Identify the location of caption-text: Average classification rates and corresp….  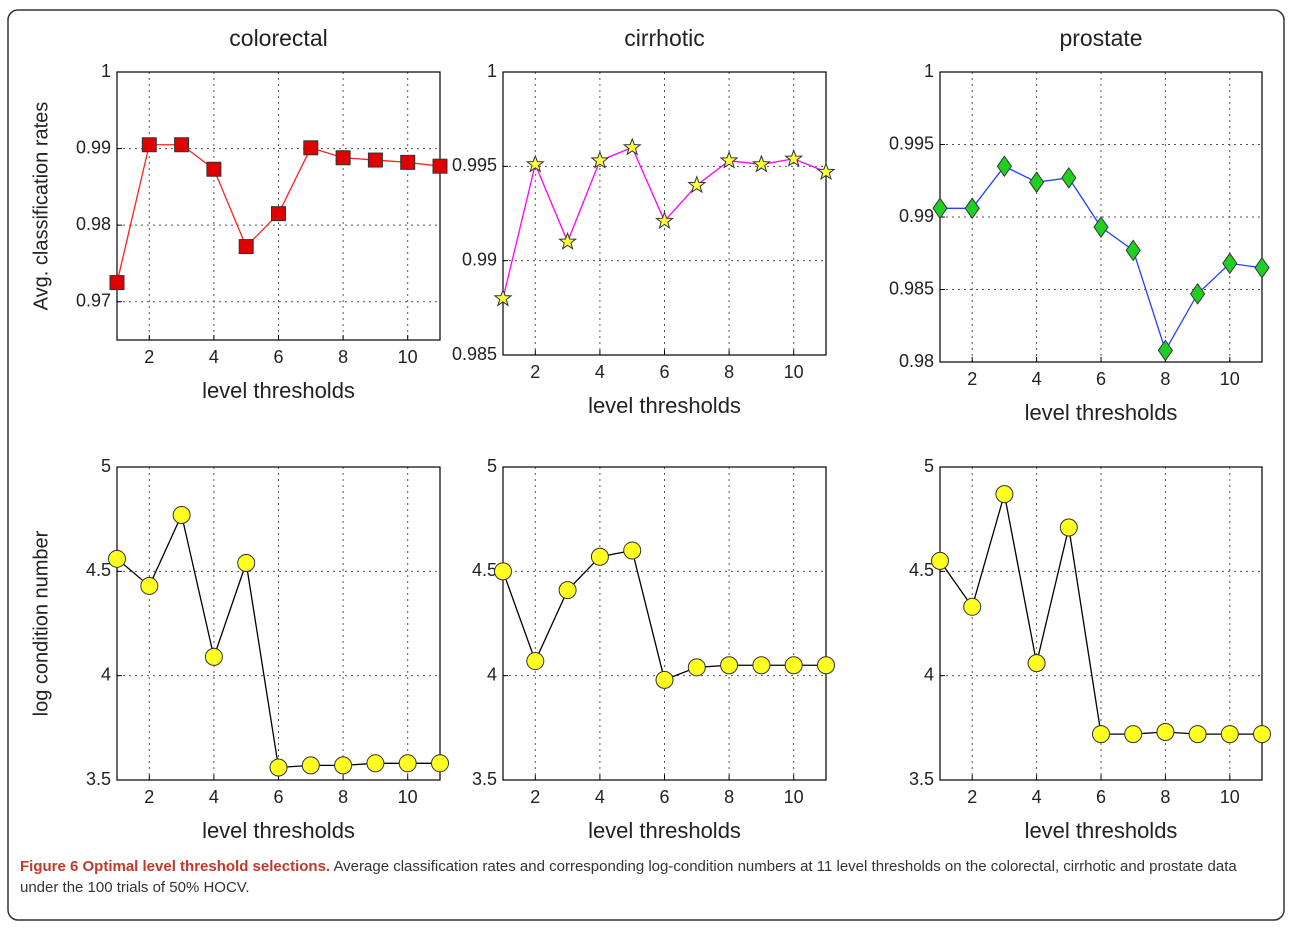
(628, 877).